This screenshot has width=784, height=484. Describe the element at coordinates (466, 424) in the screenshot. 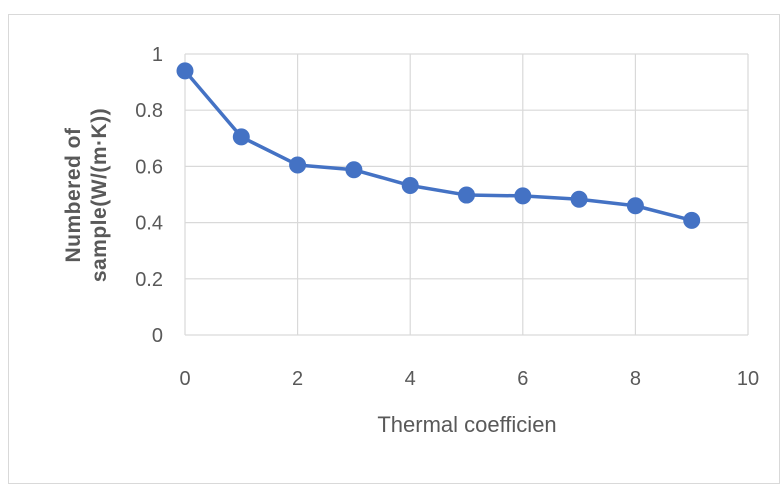

I see `x-axis-title: Thermal coefficien` at that location.